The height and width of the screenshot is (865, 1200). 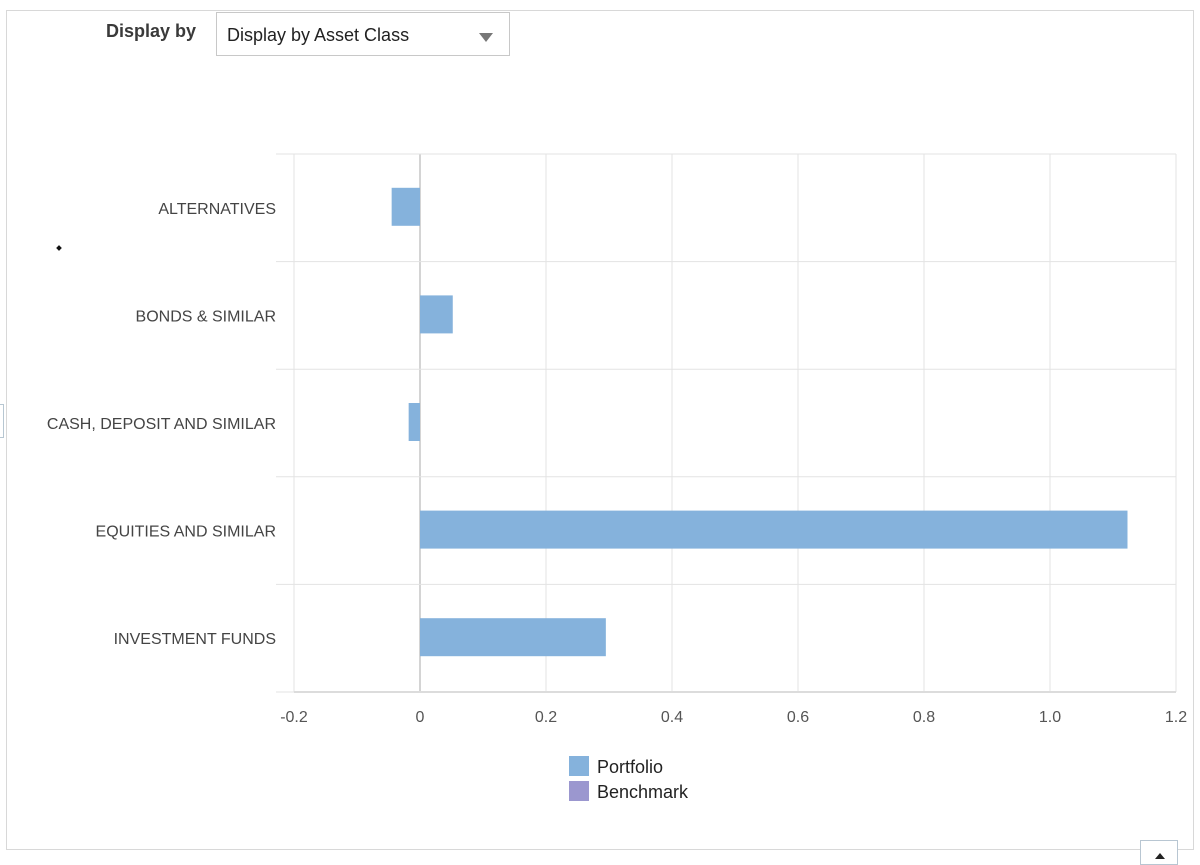 I want to click on display-by-select: Display by Asset Class, so click(x=363, y=34).